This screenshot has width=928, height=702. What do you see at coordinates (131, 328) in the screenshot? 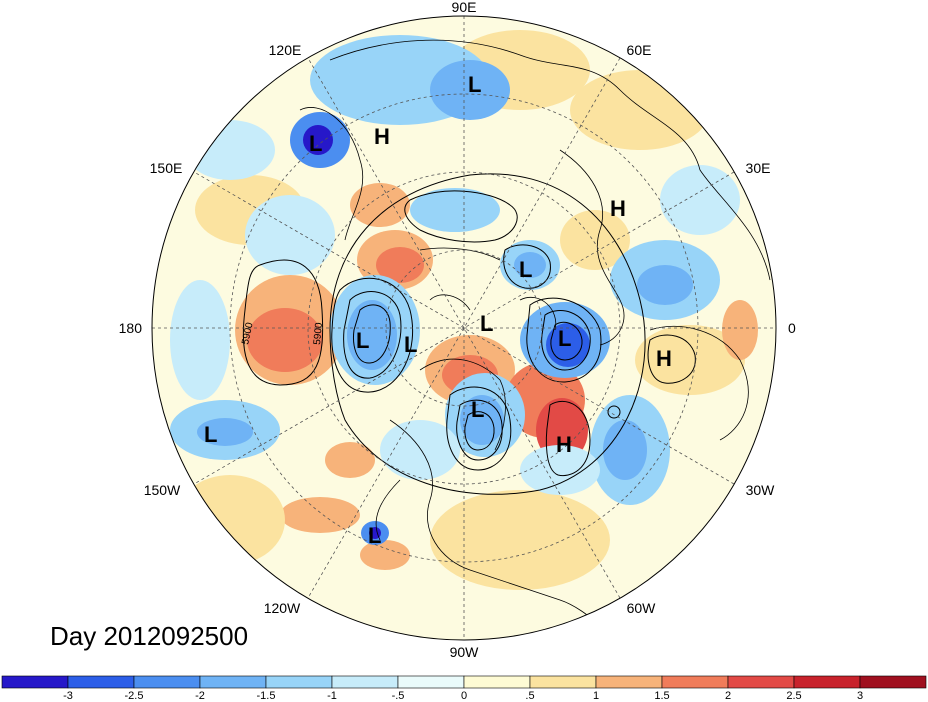
I see `longitude-label: 180` at bounding box center [131, 328].